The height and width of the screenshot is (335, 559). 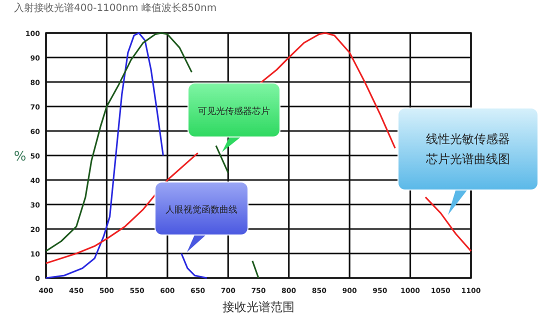 I want to click on annotation: 可见光传感器芯片, so click(x=234, y=111).